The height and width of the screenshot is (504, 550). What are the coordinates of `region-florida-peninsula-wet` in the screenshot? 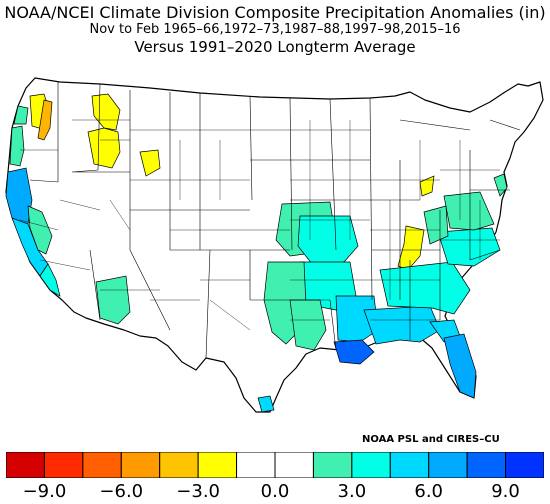 It's located at (460, 366).